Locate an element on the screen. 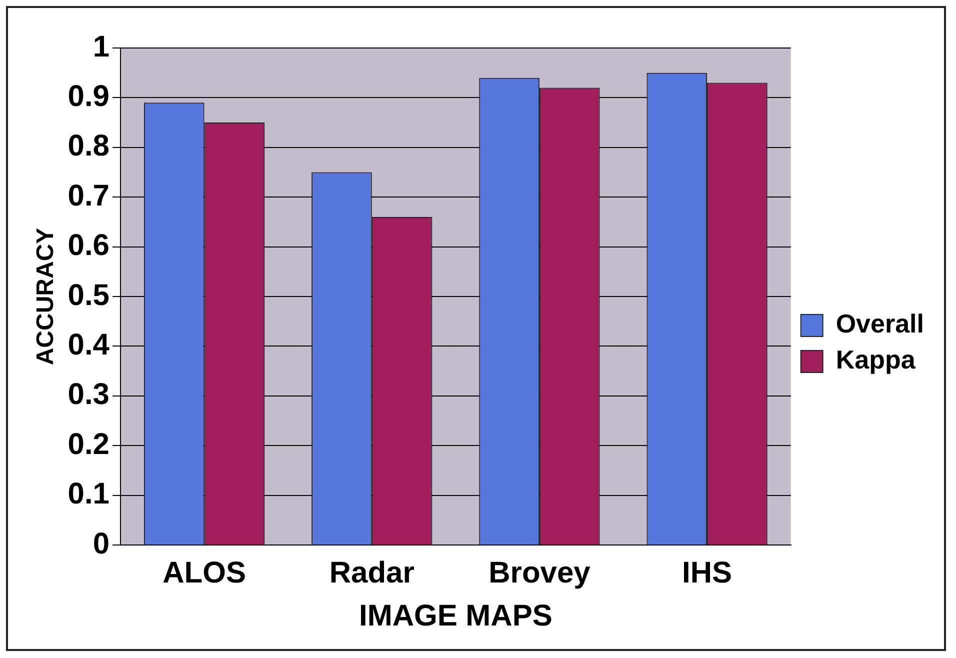  y-tick-label: 0.1 is located at coordinates (89, 494).